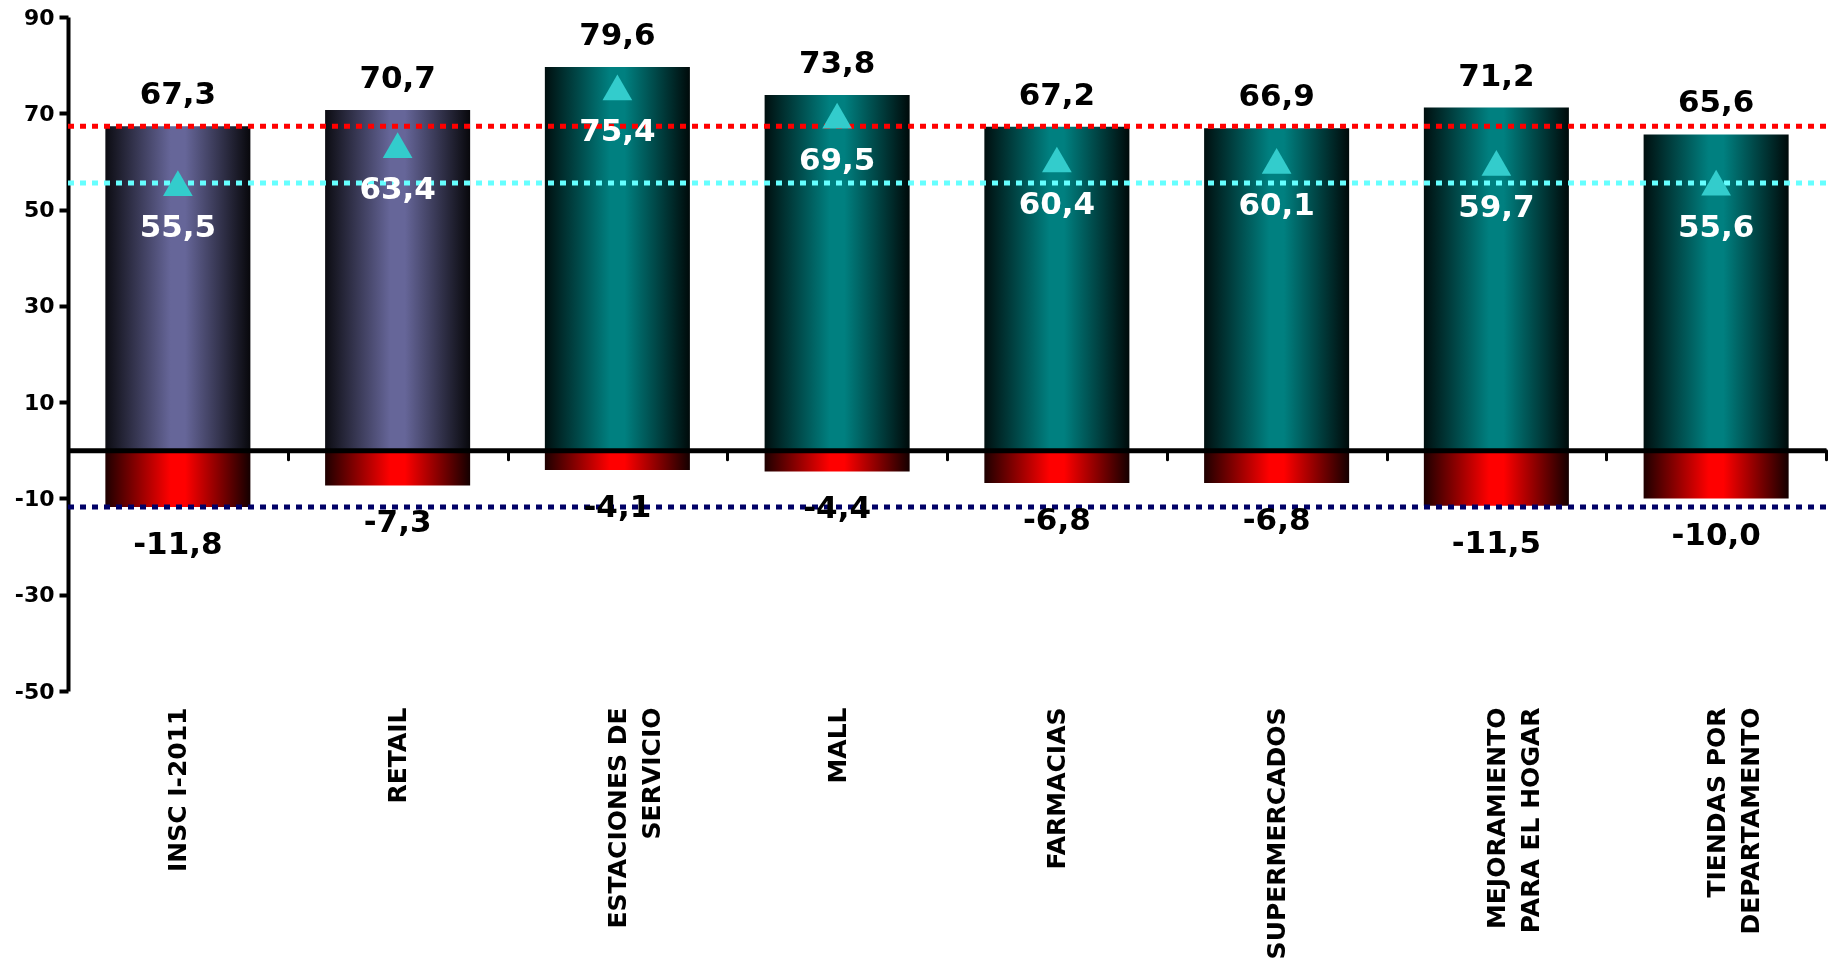 This screenshot has width=1835, height=970. I want to click on data-label: 79,6, so click(617, 34).